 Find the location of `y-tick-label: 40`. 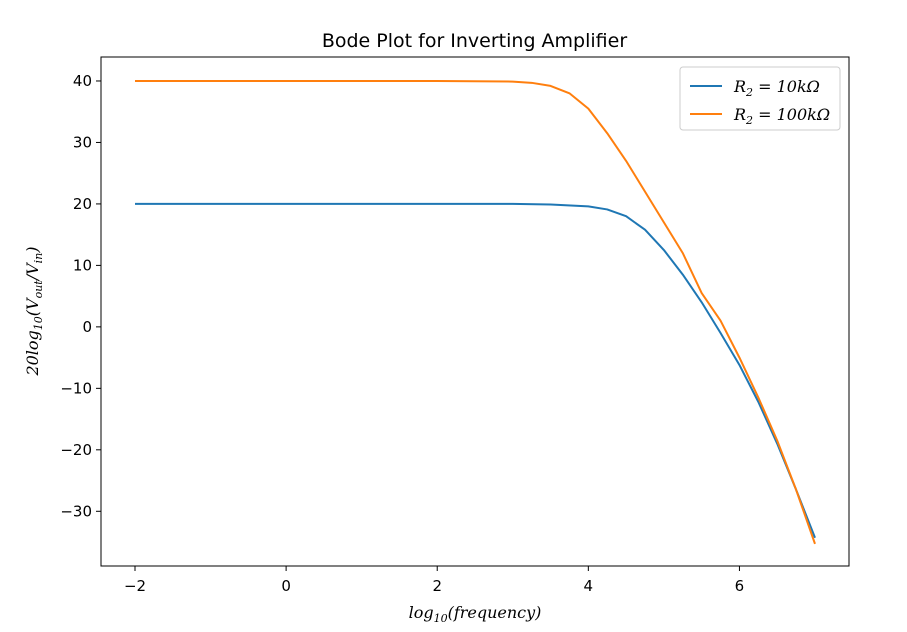

y-tick-label: 40 is located at coordinates (82, 81).